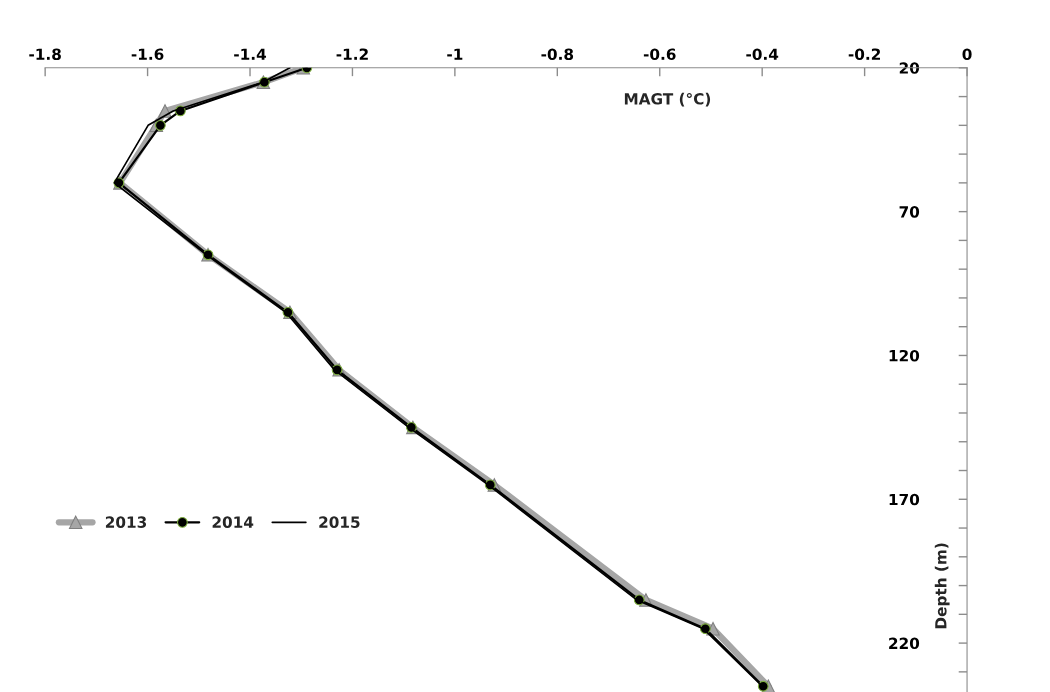 This screenshot has height=692, width=1050. I want to click on legend-label: 2015, so click(339, 522).